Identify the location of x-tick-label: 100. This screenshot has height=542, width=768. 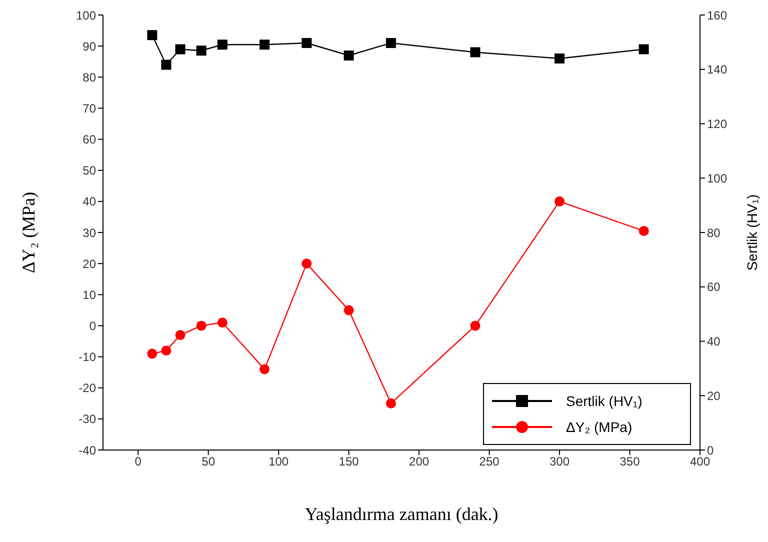
(278, 461).